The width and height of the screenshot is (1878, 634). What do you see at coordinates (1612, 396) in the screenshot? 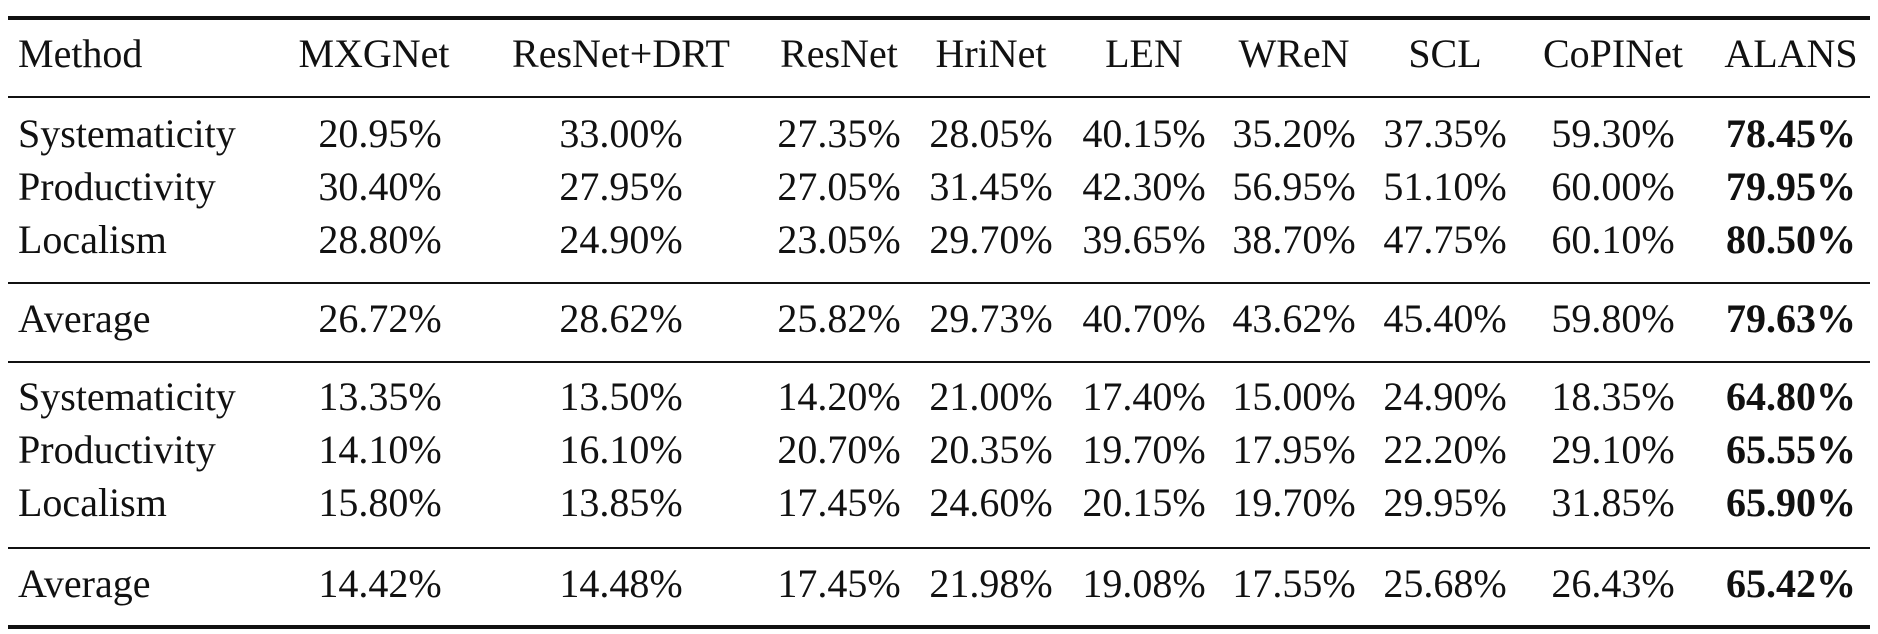
I see `cell: 18.35%` at bounding box center [1612, 396].